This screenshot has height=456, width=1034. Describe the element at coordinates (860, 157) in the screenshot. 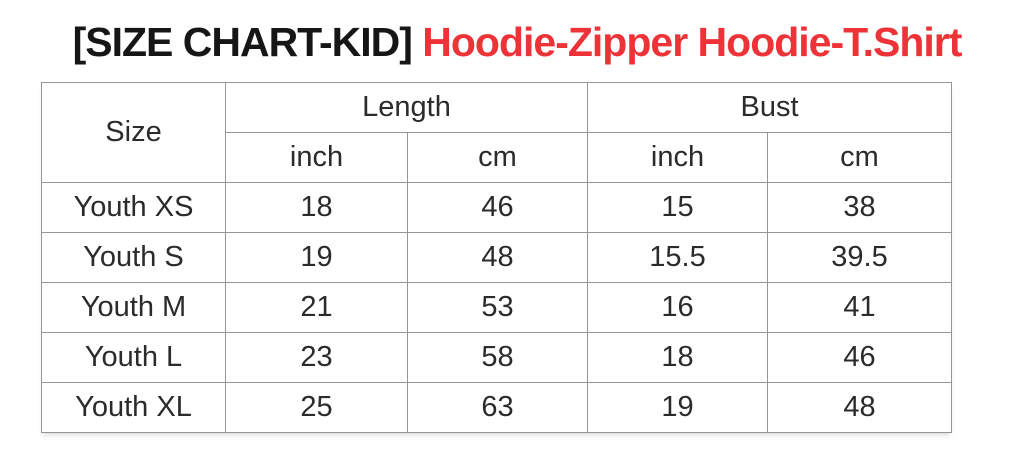

I see `header-bust-cm: cm` at that location.